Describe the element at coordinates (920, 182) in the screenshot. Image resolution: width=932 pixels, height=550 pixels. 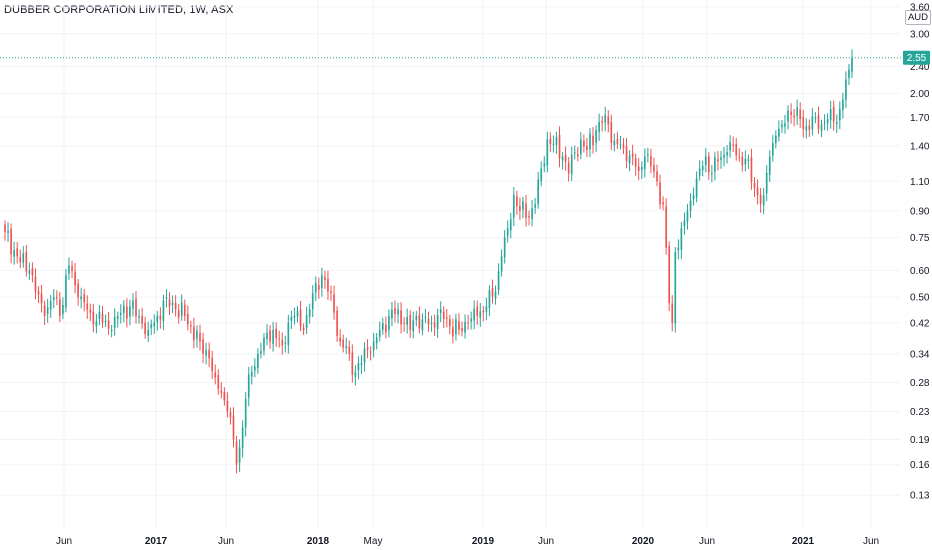
I see `y-tick-label: 1.10` at that location.